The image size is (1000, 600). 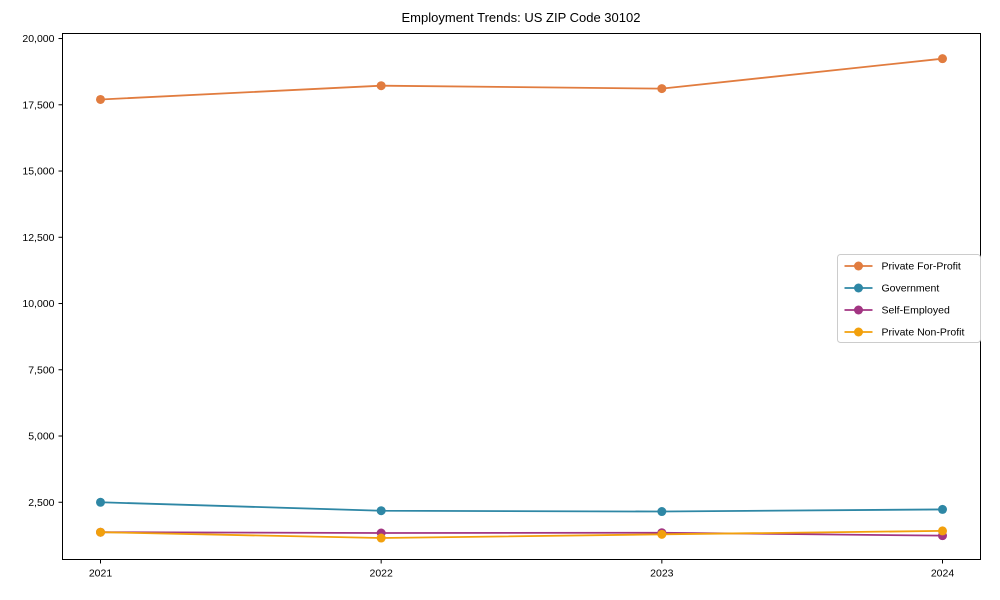 What do you see at coordinates (521, 17) in the screenshot?
I see `chart-title: Employment Trends: US ZIP Code 30102` at bounding box center [521, 17].